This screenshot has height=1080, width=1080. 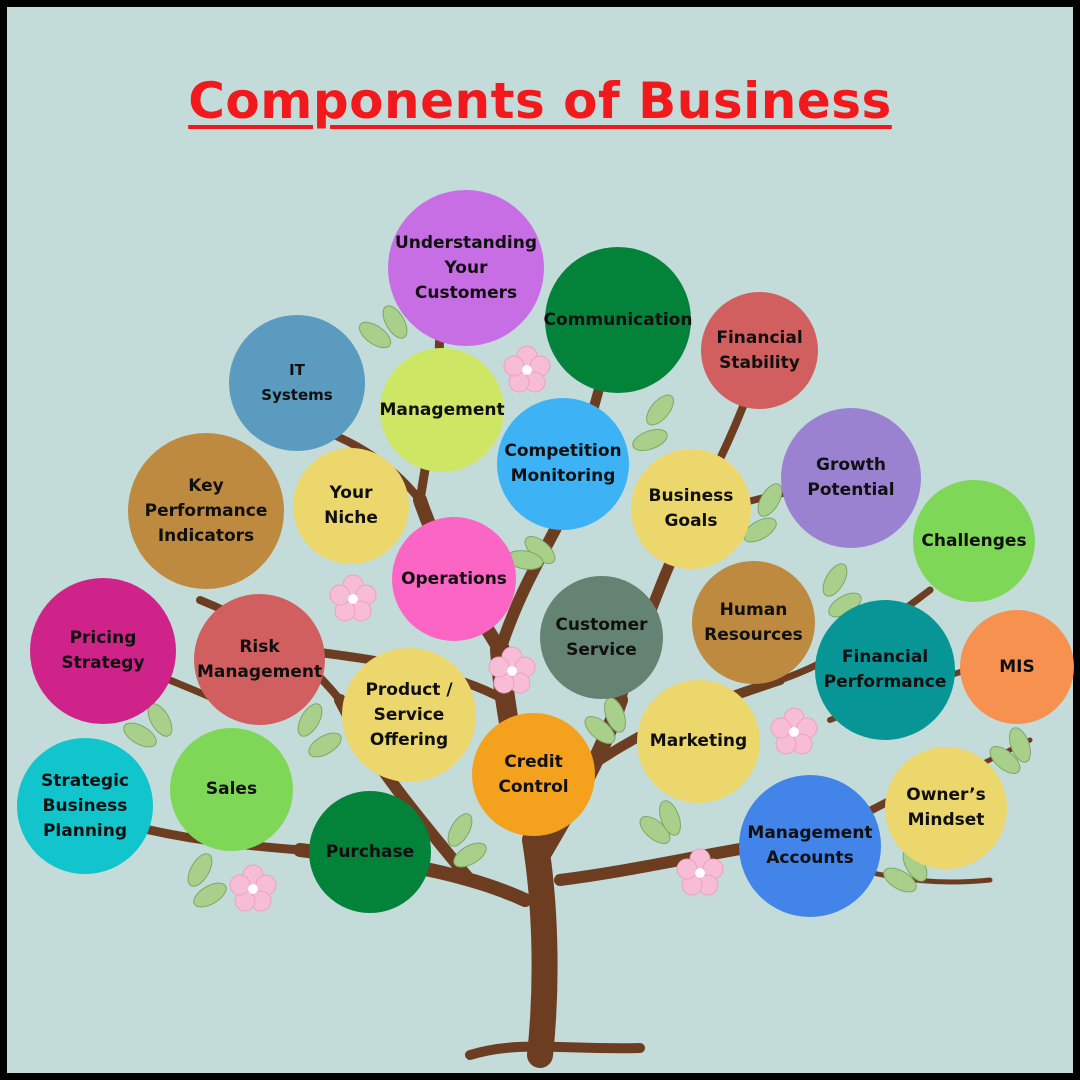 I want to click on node-management: Management, so click(x=442, y=410).